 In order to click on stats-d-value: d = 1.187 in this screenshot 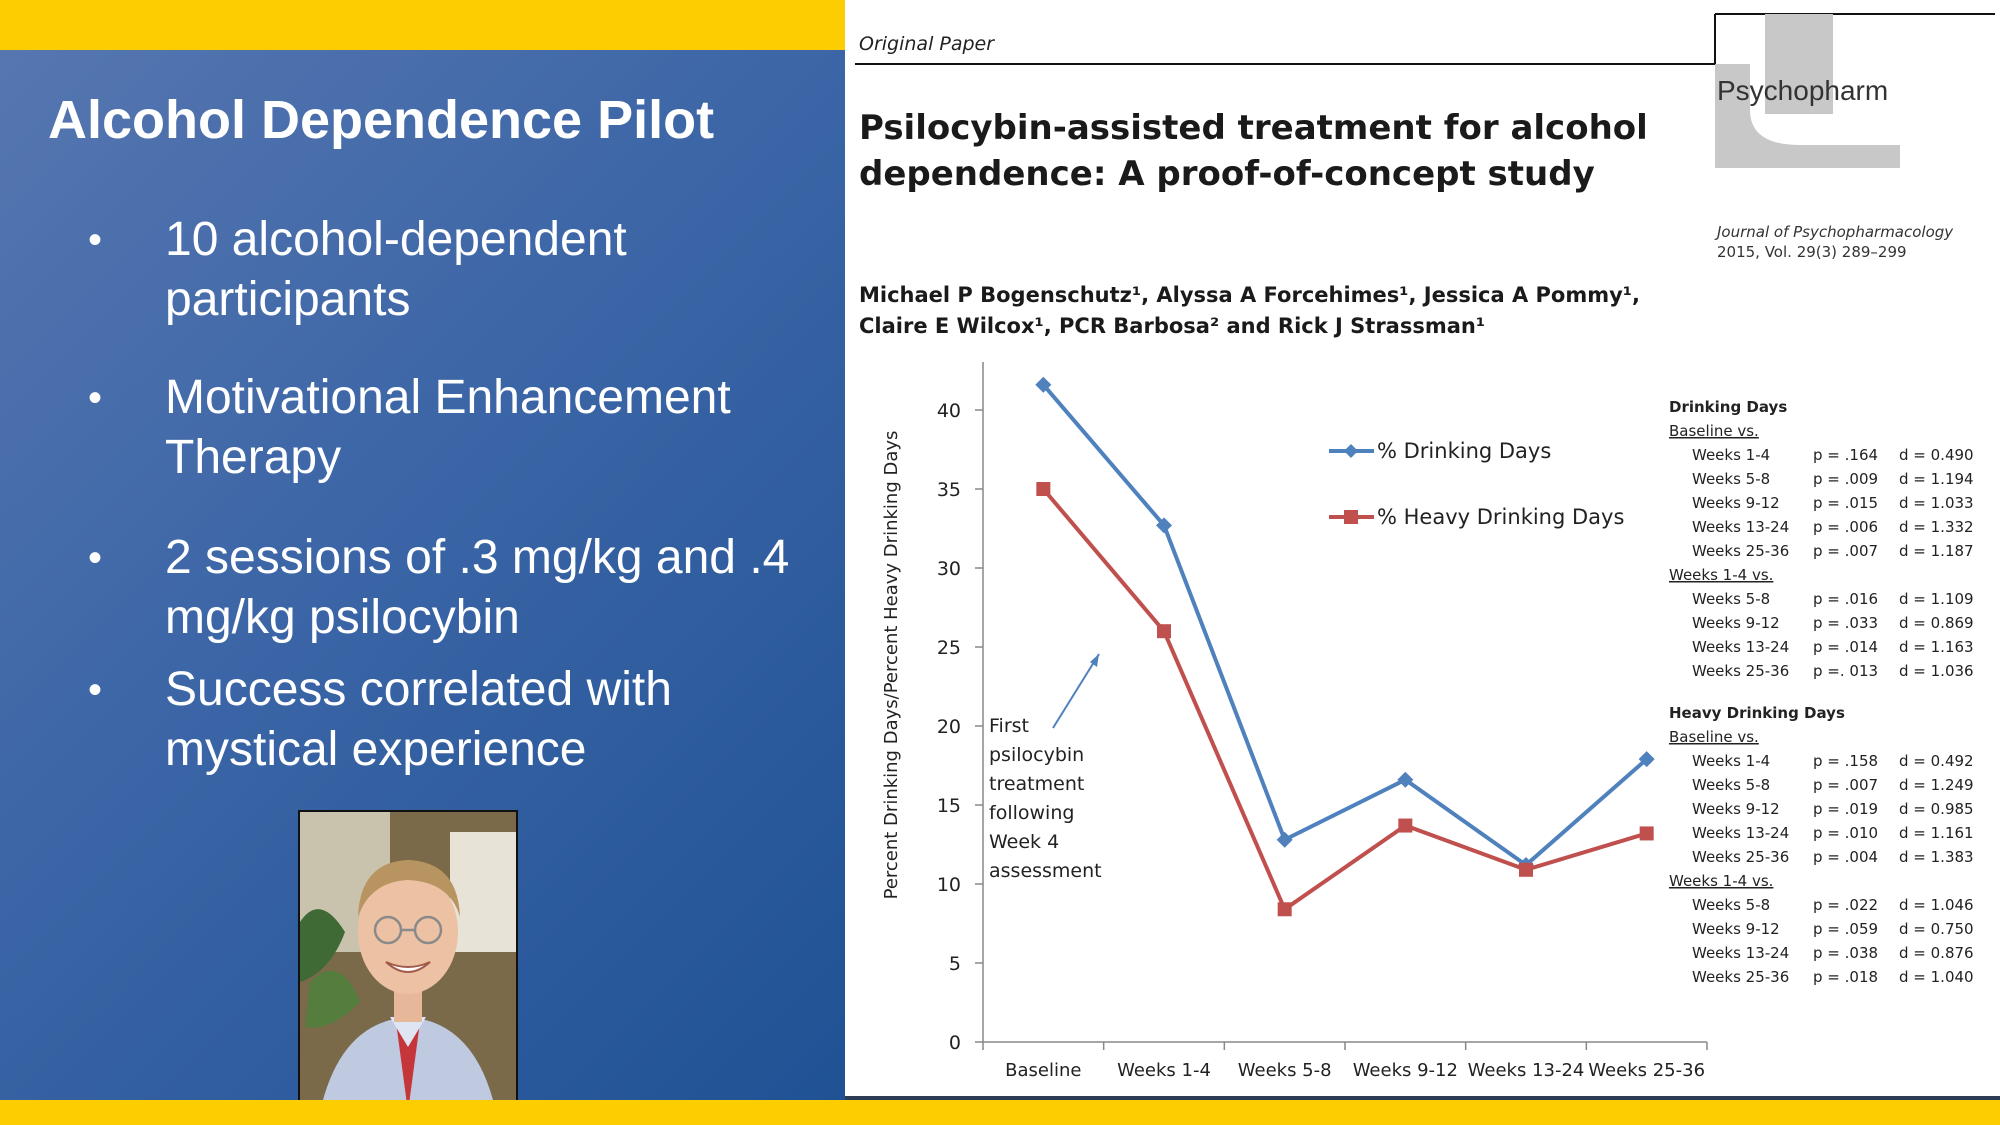, I will do `click(1936, 551)`.